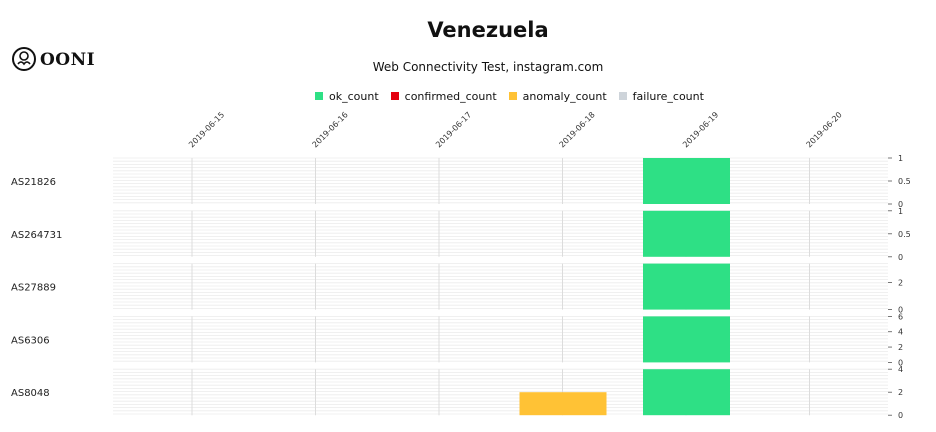 The width and height of the screenshot is (936, 432). What do you see at coordinates (622, 96) in the screenshot?
I see `legend-swatch-failure` at bounding box center [622, 96].